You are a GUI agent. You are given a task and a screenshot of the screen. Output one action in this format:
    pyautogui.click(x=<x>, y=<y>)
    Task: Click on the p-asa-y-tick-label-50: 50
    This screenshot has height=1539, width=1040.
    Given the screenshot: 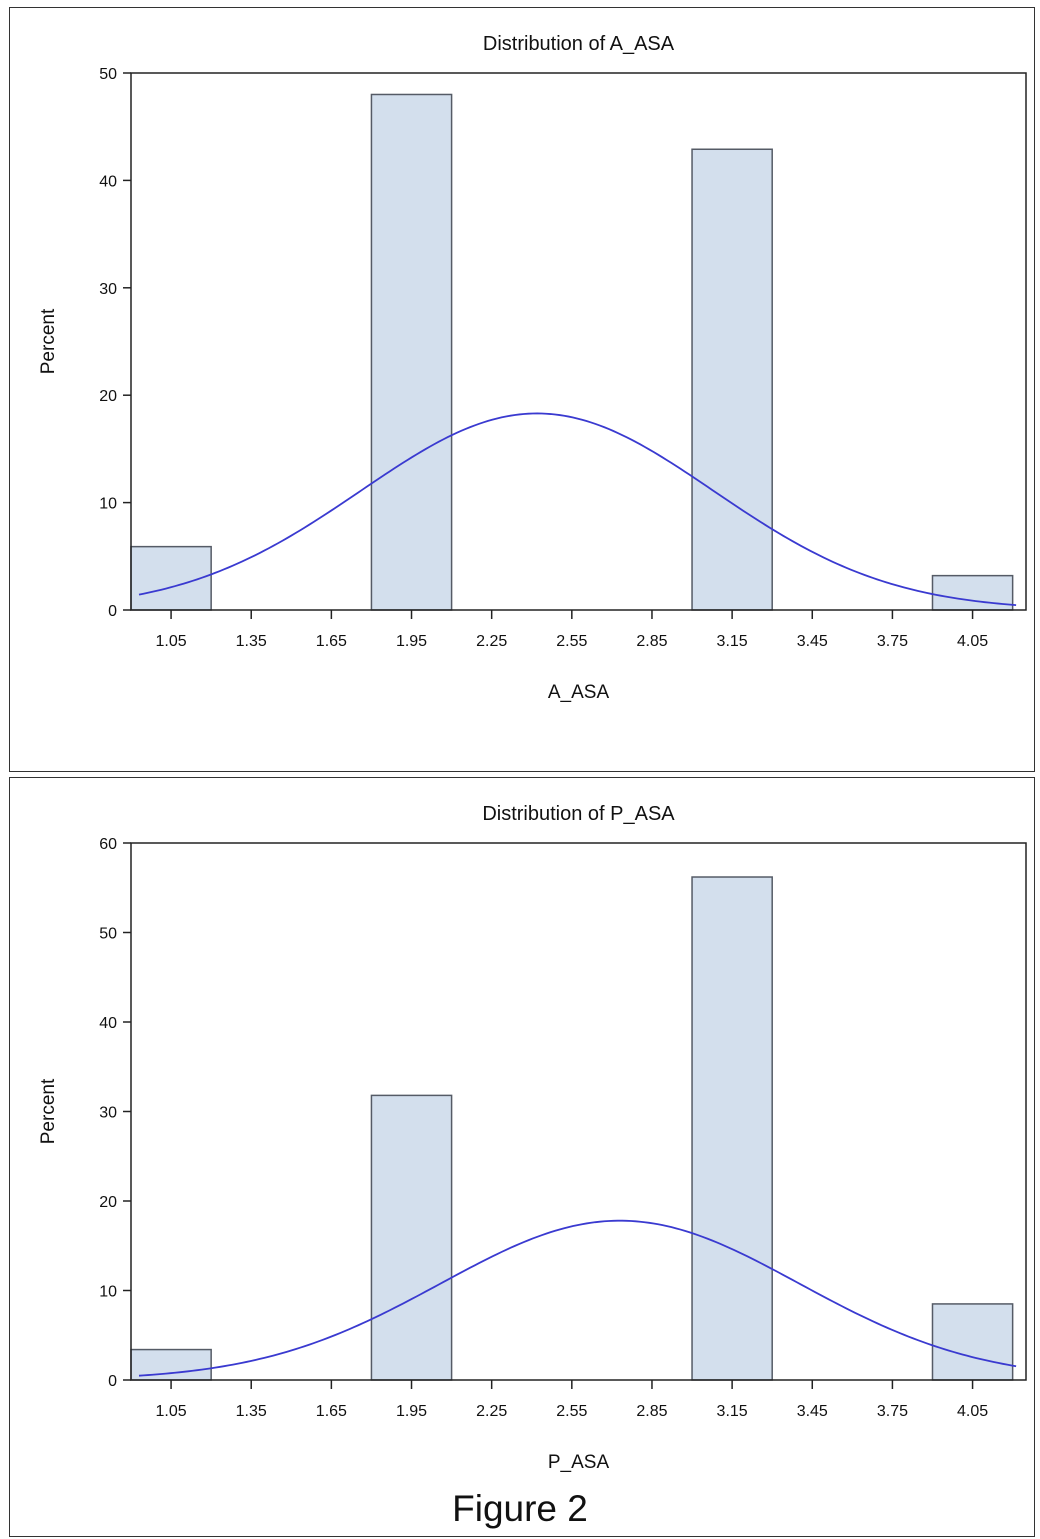 What is the action you would take?
    pyautogui.click(x=108, y=934)
    